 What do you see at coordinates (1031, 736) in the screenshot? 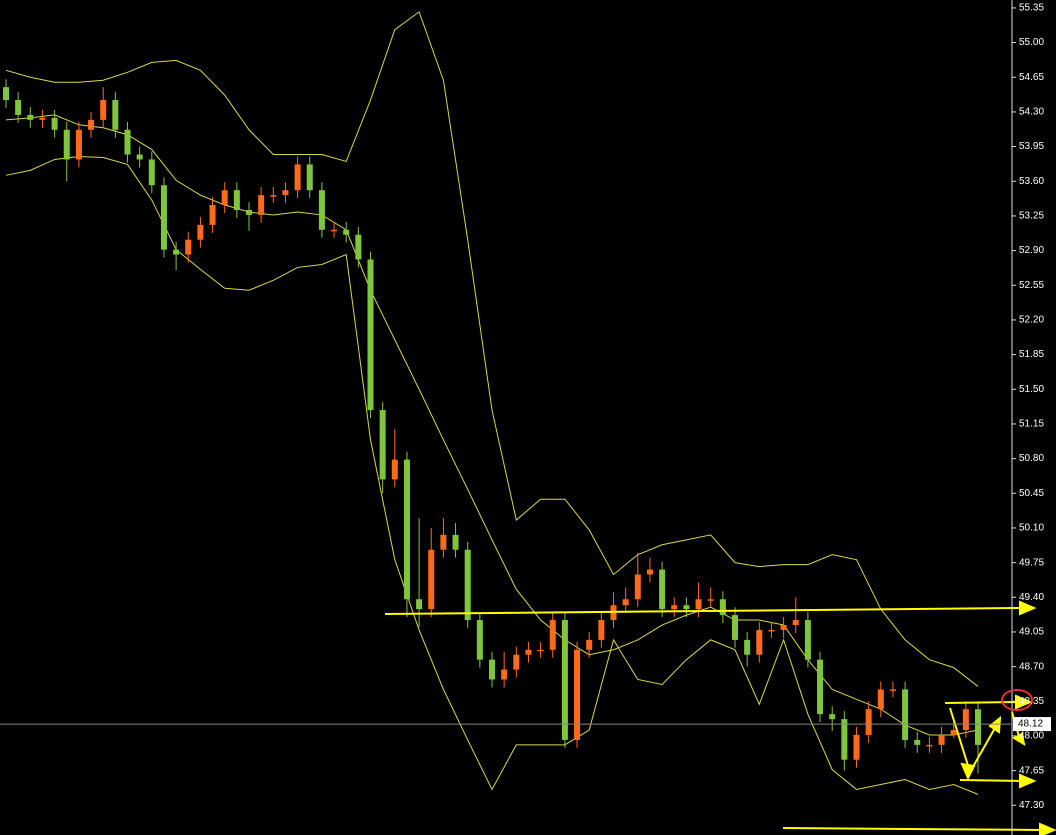
I see `y-tick-label: 48.00` at bounding box center [1031, 736].